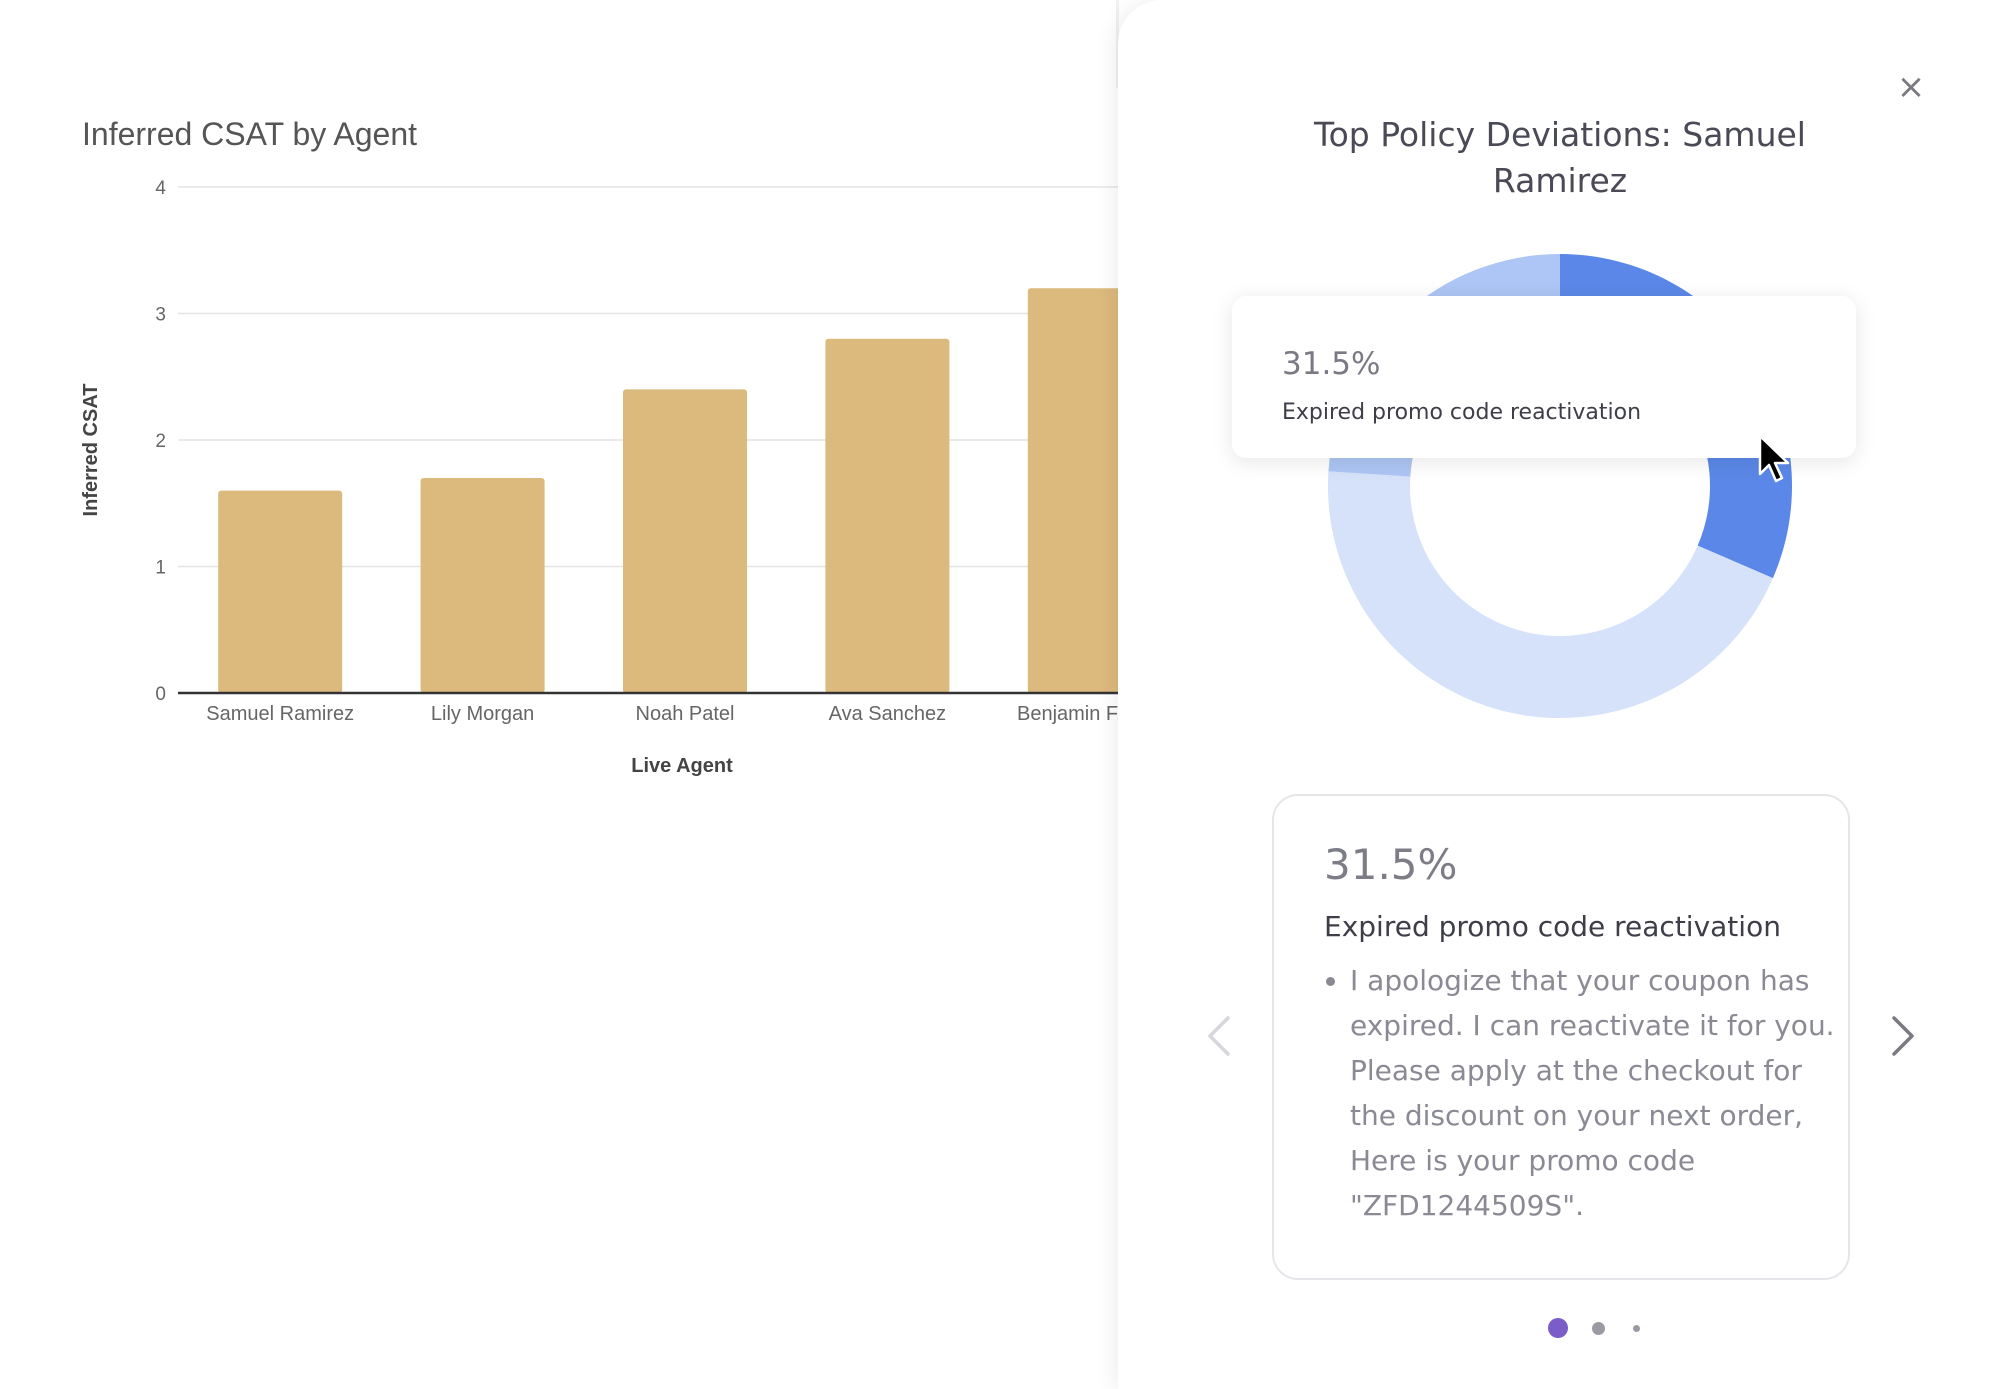 The height and width of the screenshot is (1389, 2000). What do you see at coordinates (482, 714) in the screenshot?
I see `x-tick-label: Lily Morgan` at bounding box center [482, 714].